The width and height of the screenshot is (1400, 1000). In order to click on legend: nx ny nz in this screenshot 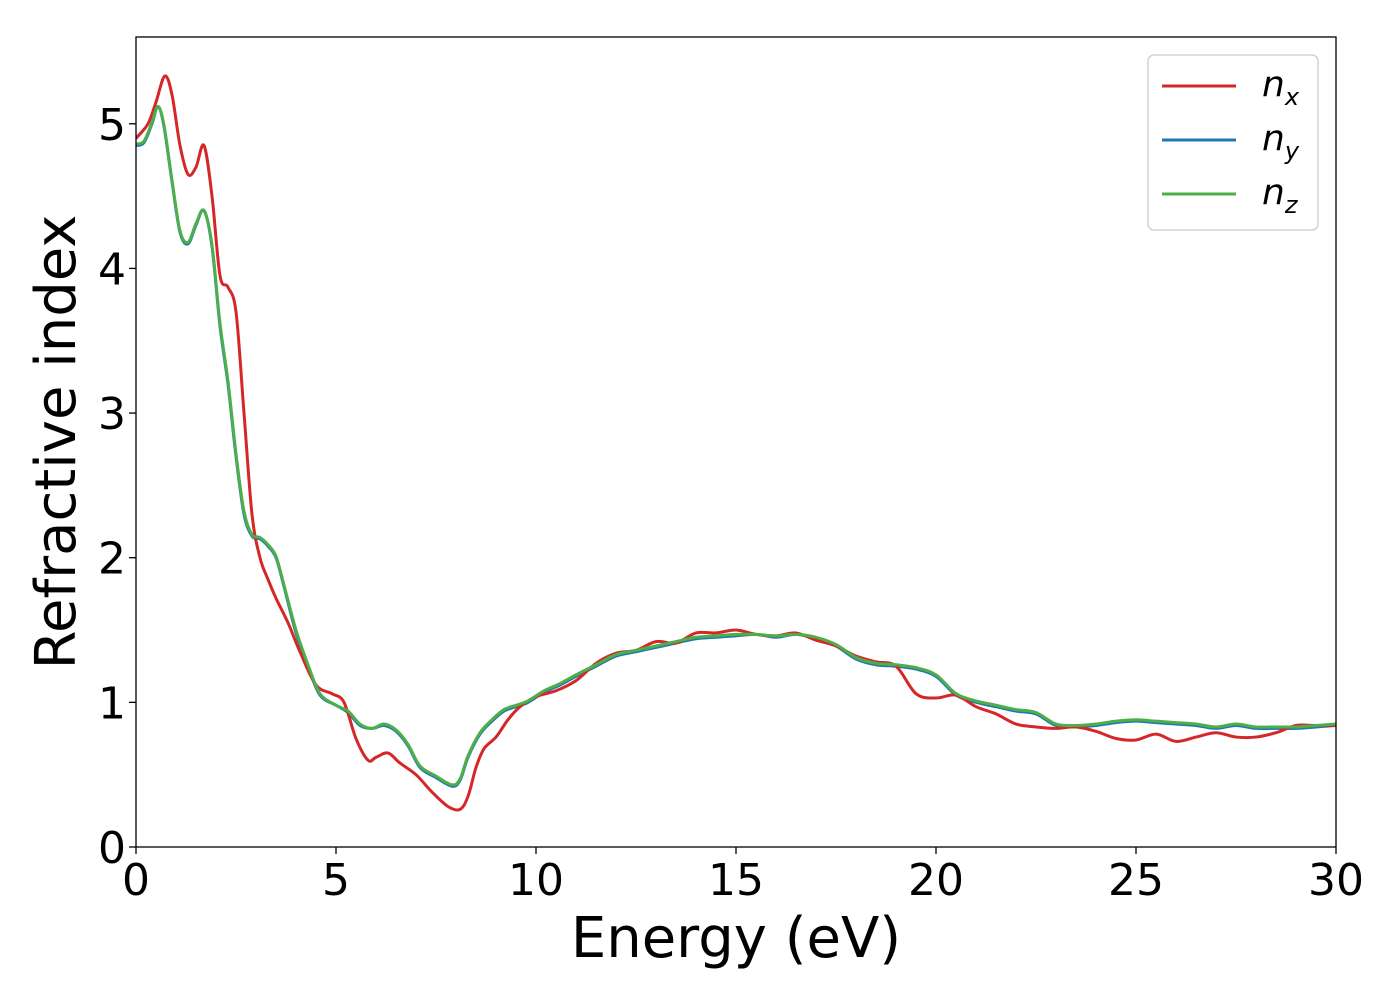, I will do `click(1233, 142)`.